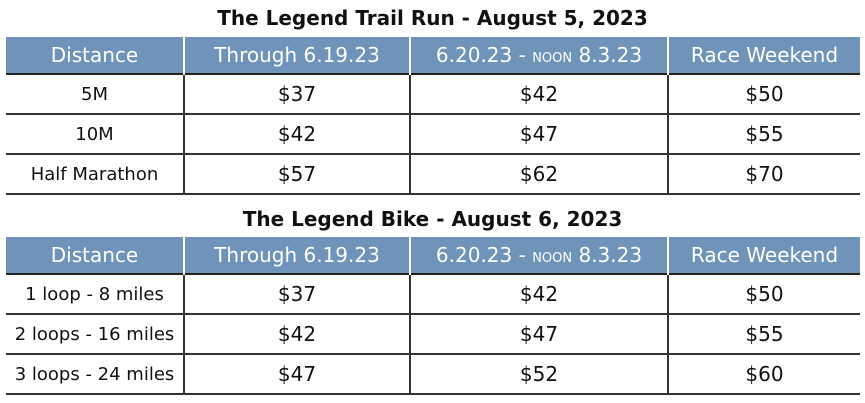 The image size is (865, 403). I want to click on price-race-cell: $60, so click(763, 373).